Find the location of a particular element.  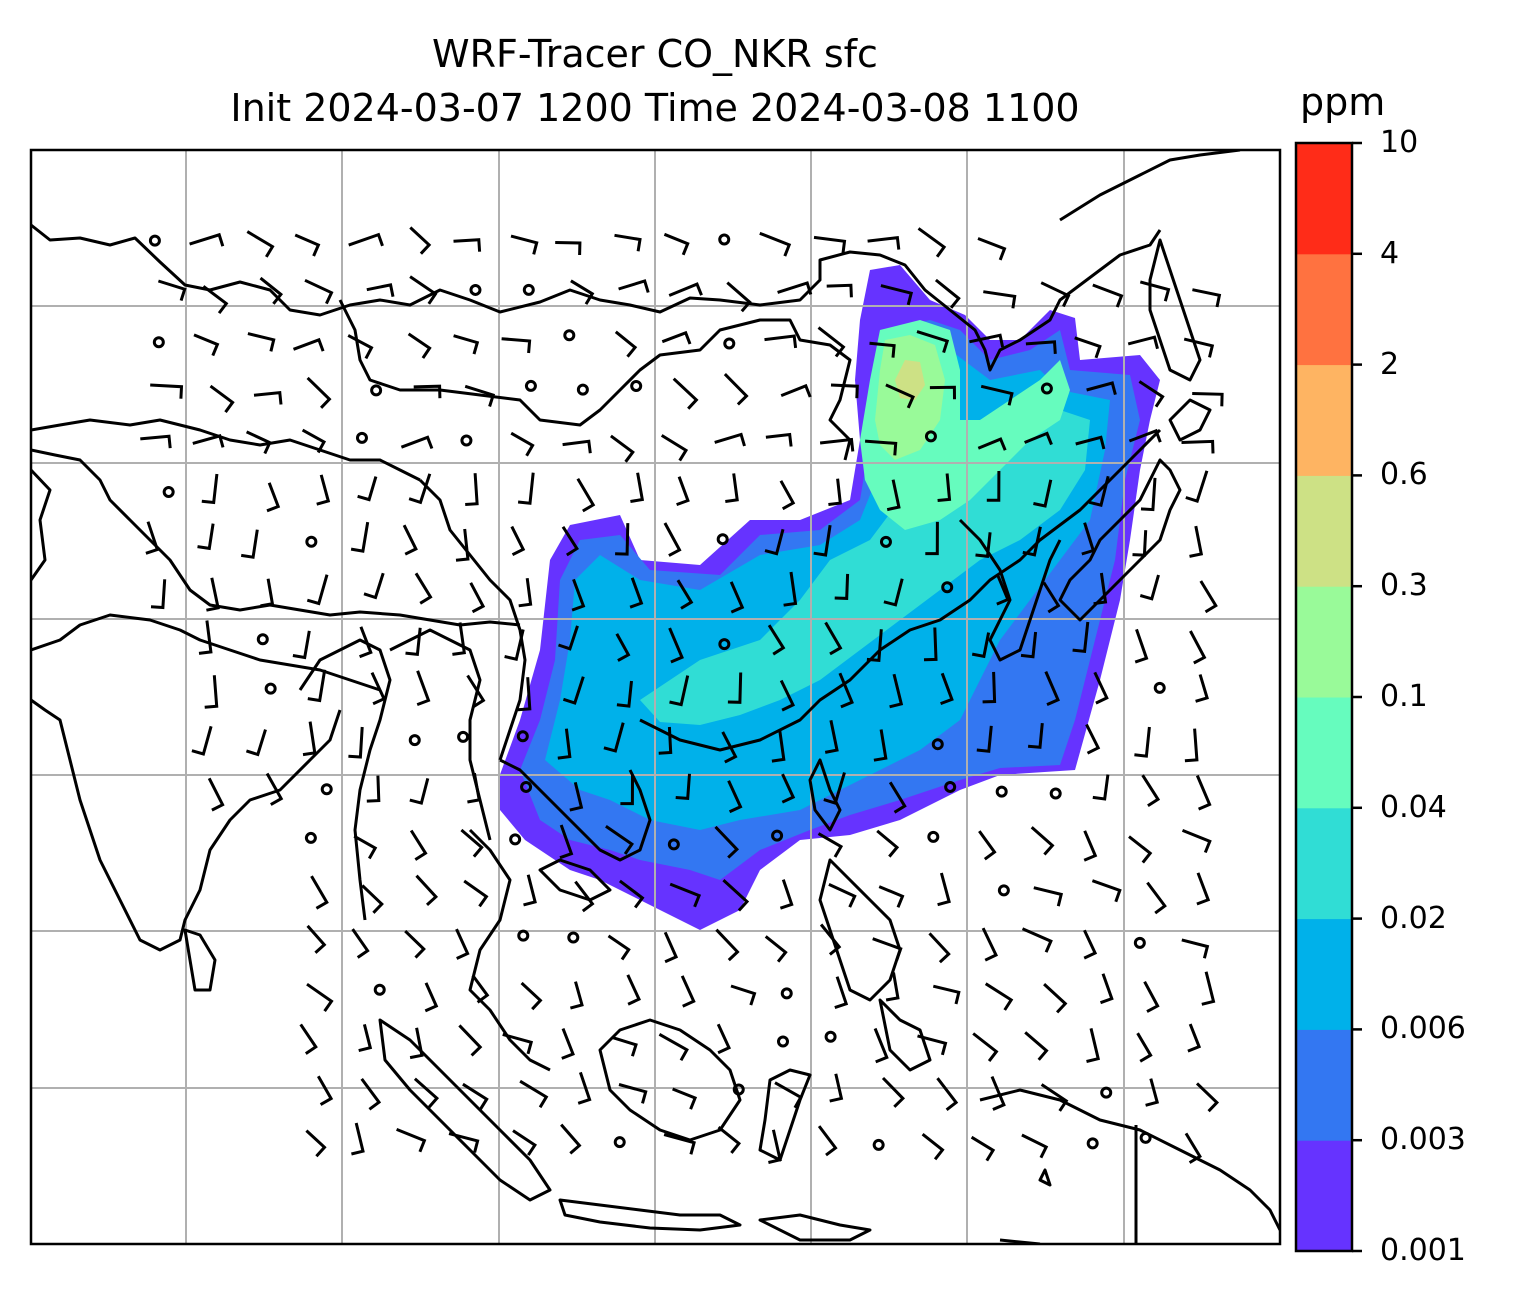

colorbar-tick-label: 0.006 is located at coordinates (1423, 1029).